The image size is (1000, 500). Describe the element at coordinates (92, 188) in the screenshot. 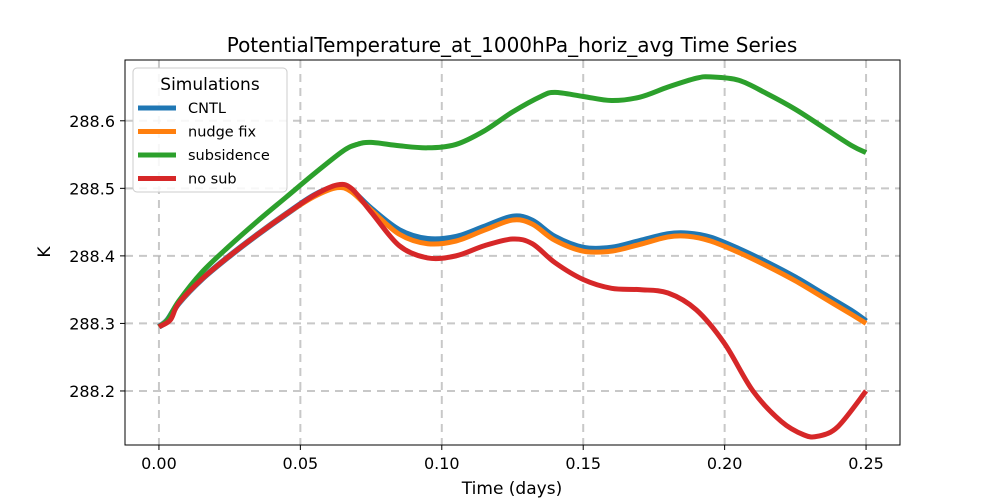

I see `y-tick-label: 288.5` at that location.